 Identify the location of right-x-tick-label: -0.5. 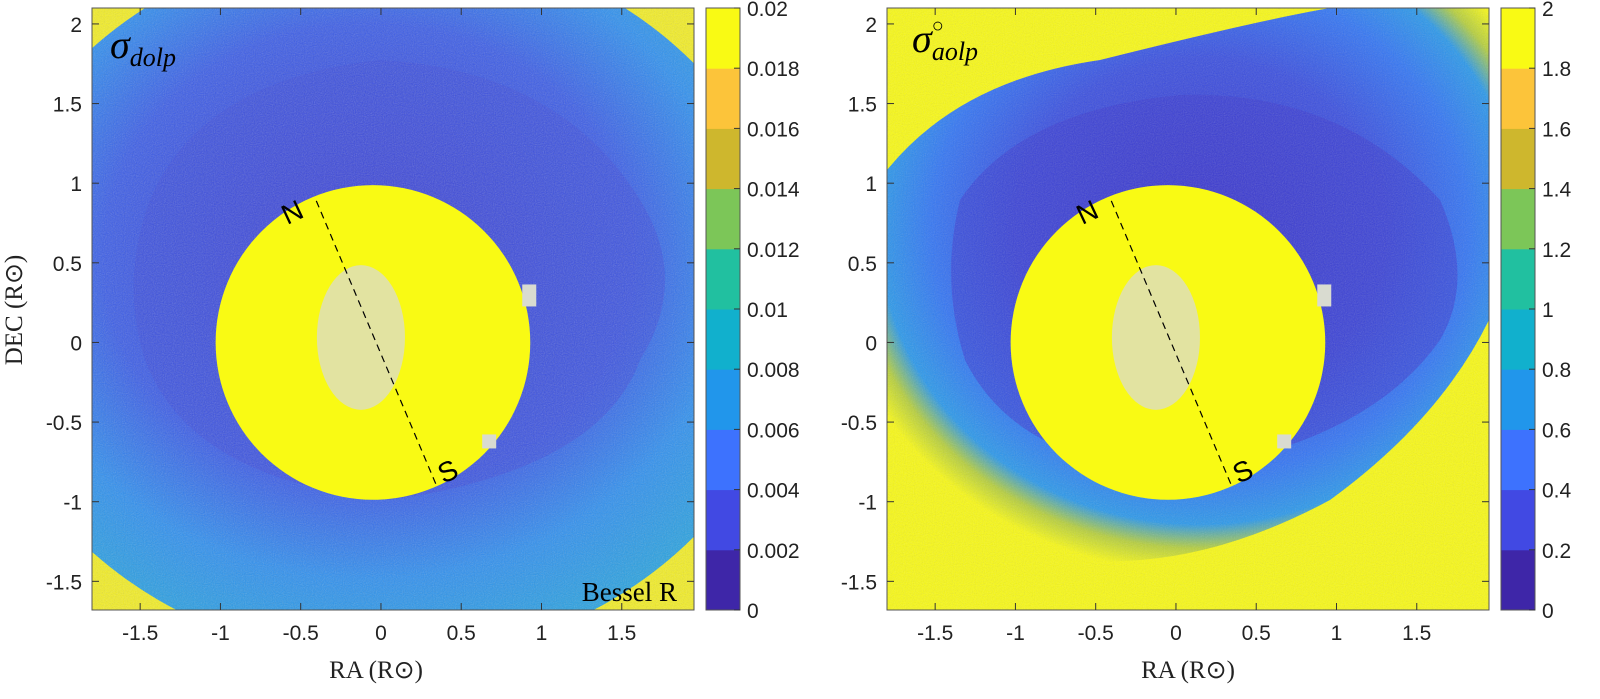
(1096, 633).